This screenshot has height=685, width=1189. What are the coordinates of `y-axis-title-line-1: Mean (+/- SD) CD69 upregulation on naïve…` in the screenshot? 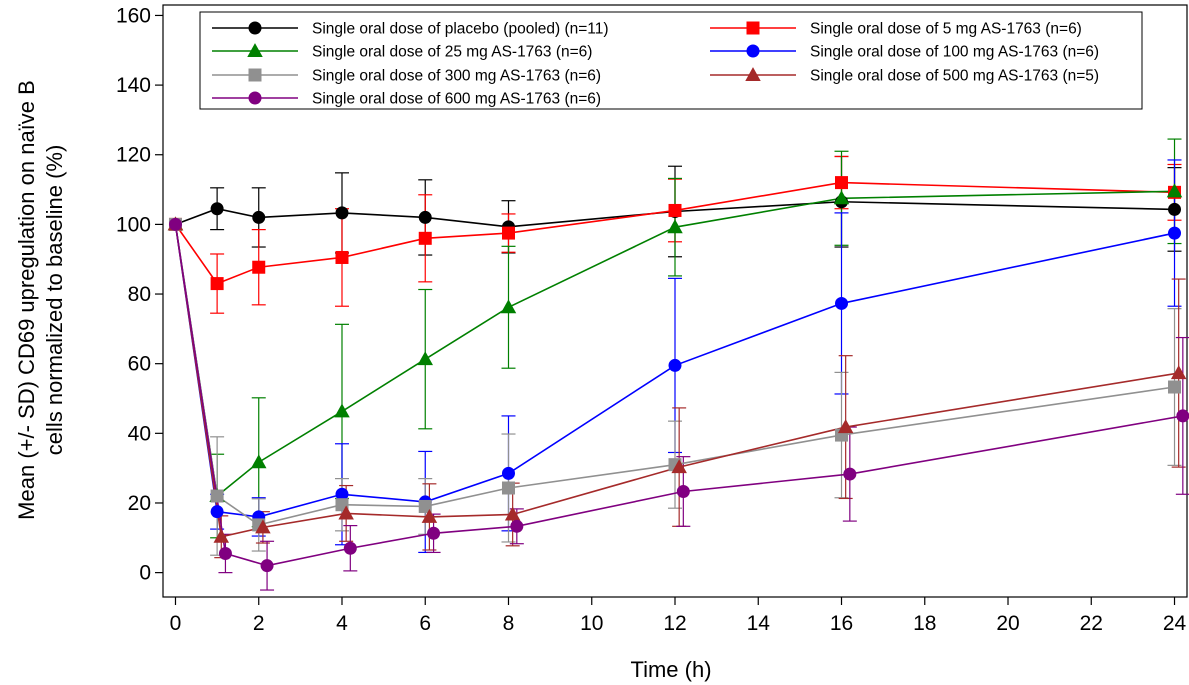 It's located at (26, 300).